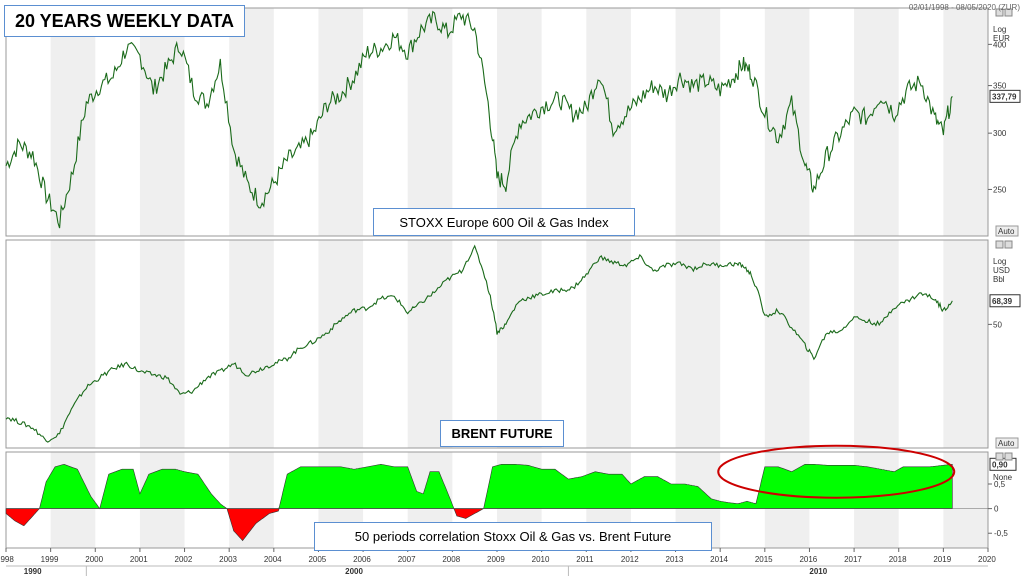 The height and width of the screenshot is (576, 1024). I want to click on y-tick-label: 250, so click(1000, 189).